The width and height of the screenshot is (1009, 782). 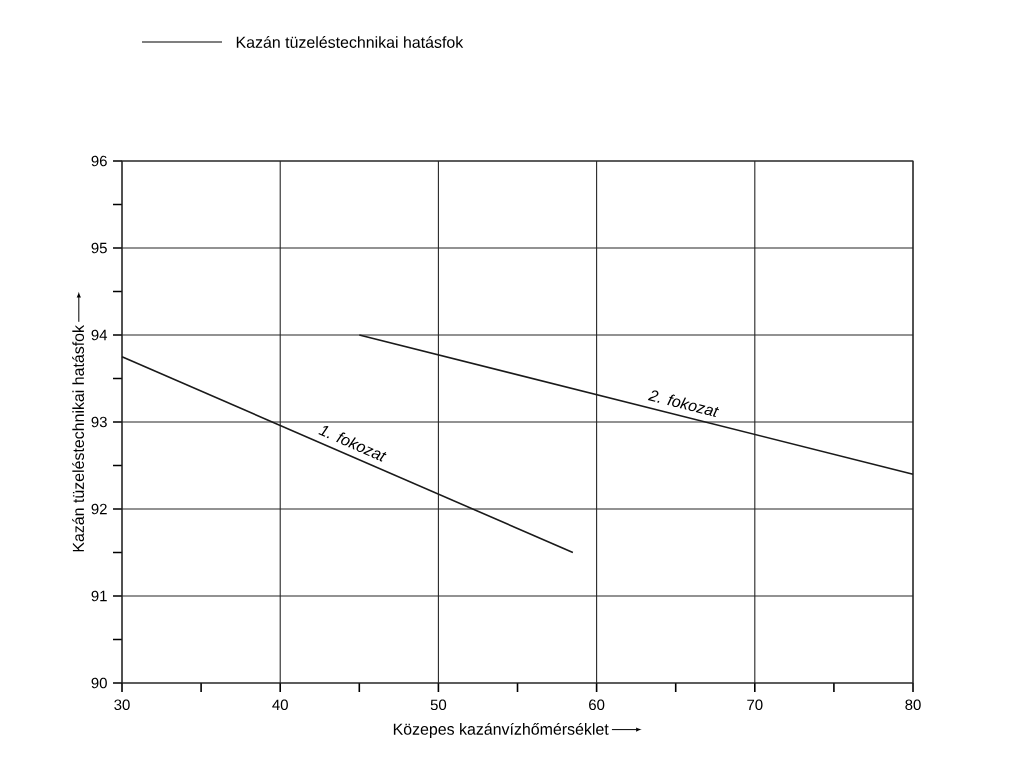 I want to click on x-tick-label: 50, so click(x=438, y=705).